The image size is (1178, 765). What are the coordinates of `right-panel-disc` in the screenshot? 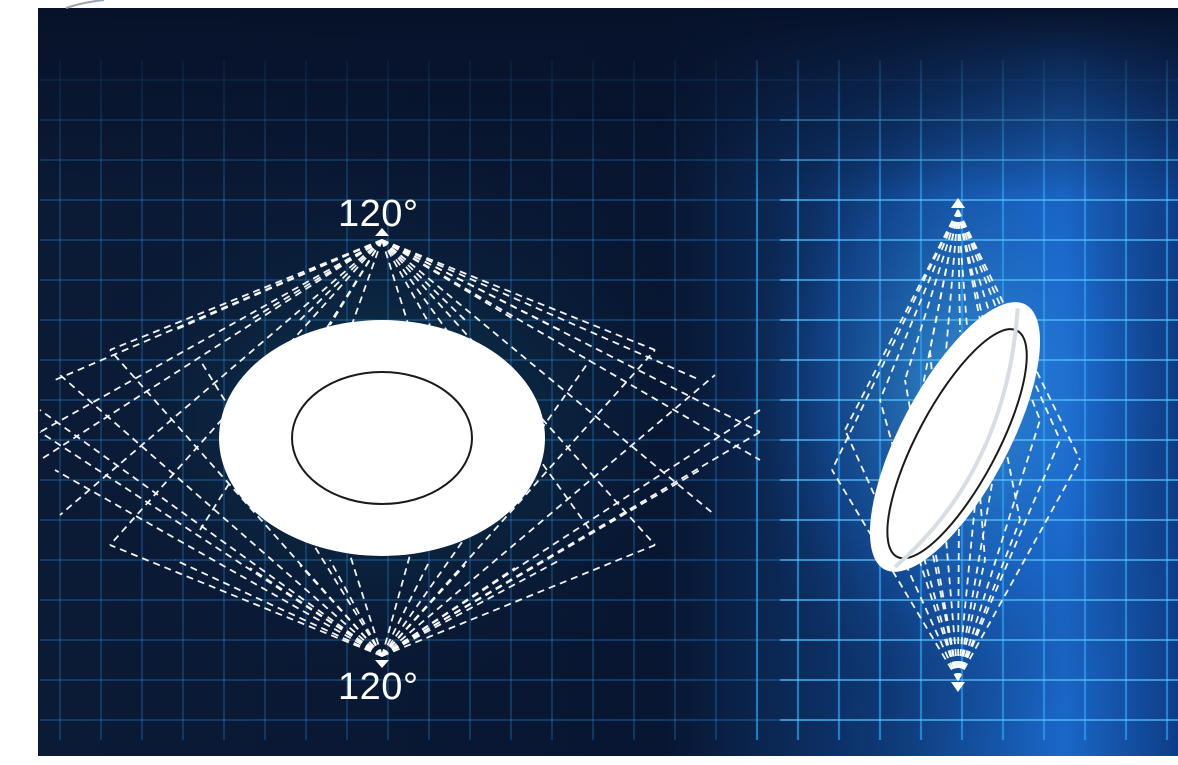 It's located at (955, 437).